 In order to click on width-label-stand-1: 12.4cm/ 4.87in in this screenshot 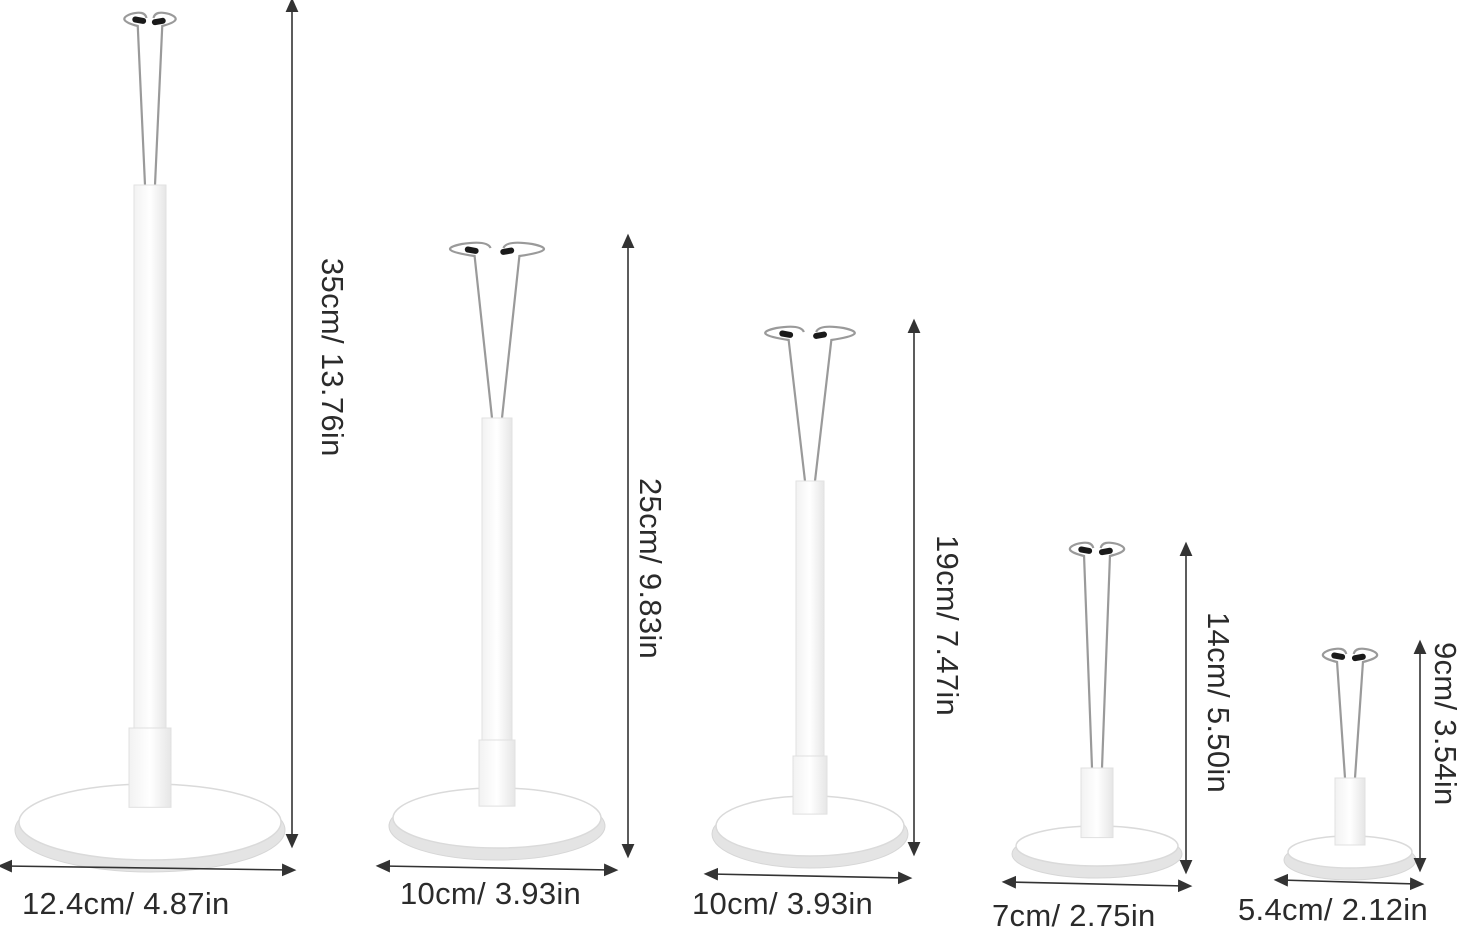, I will do `click(126, 903)`.